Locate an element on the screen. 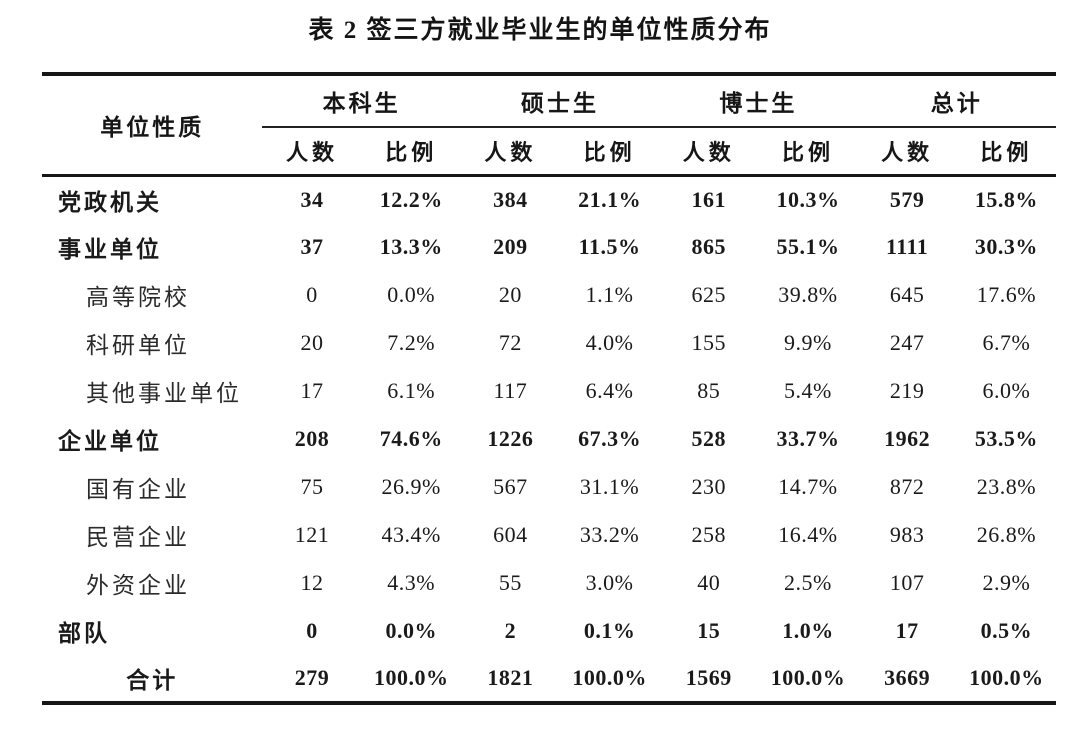  group-header-row: 单位性质 本科生 硕士生 博士生 总计 is located at coordinates (549, 125).